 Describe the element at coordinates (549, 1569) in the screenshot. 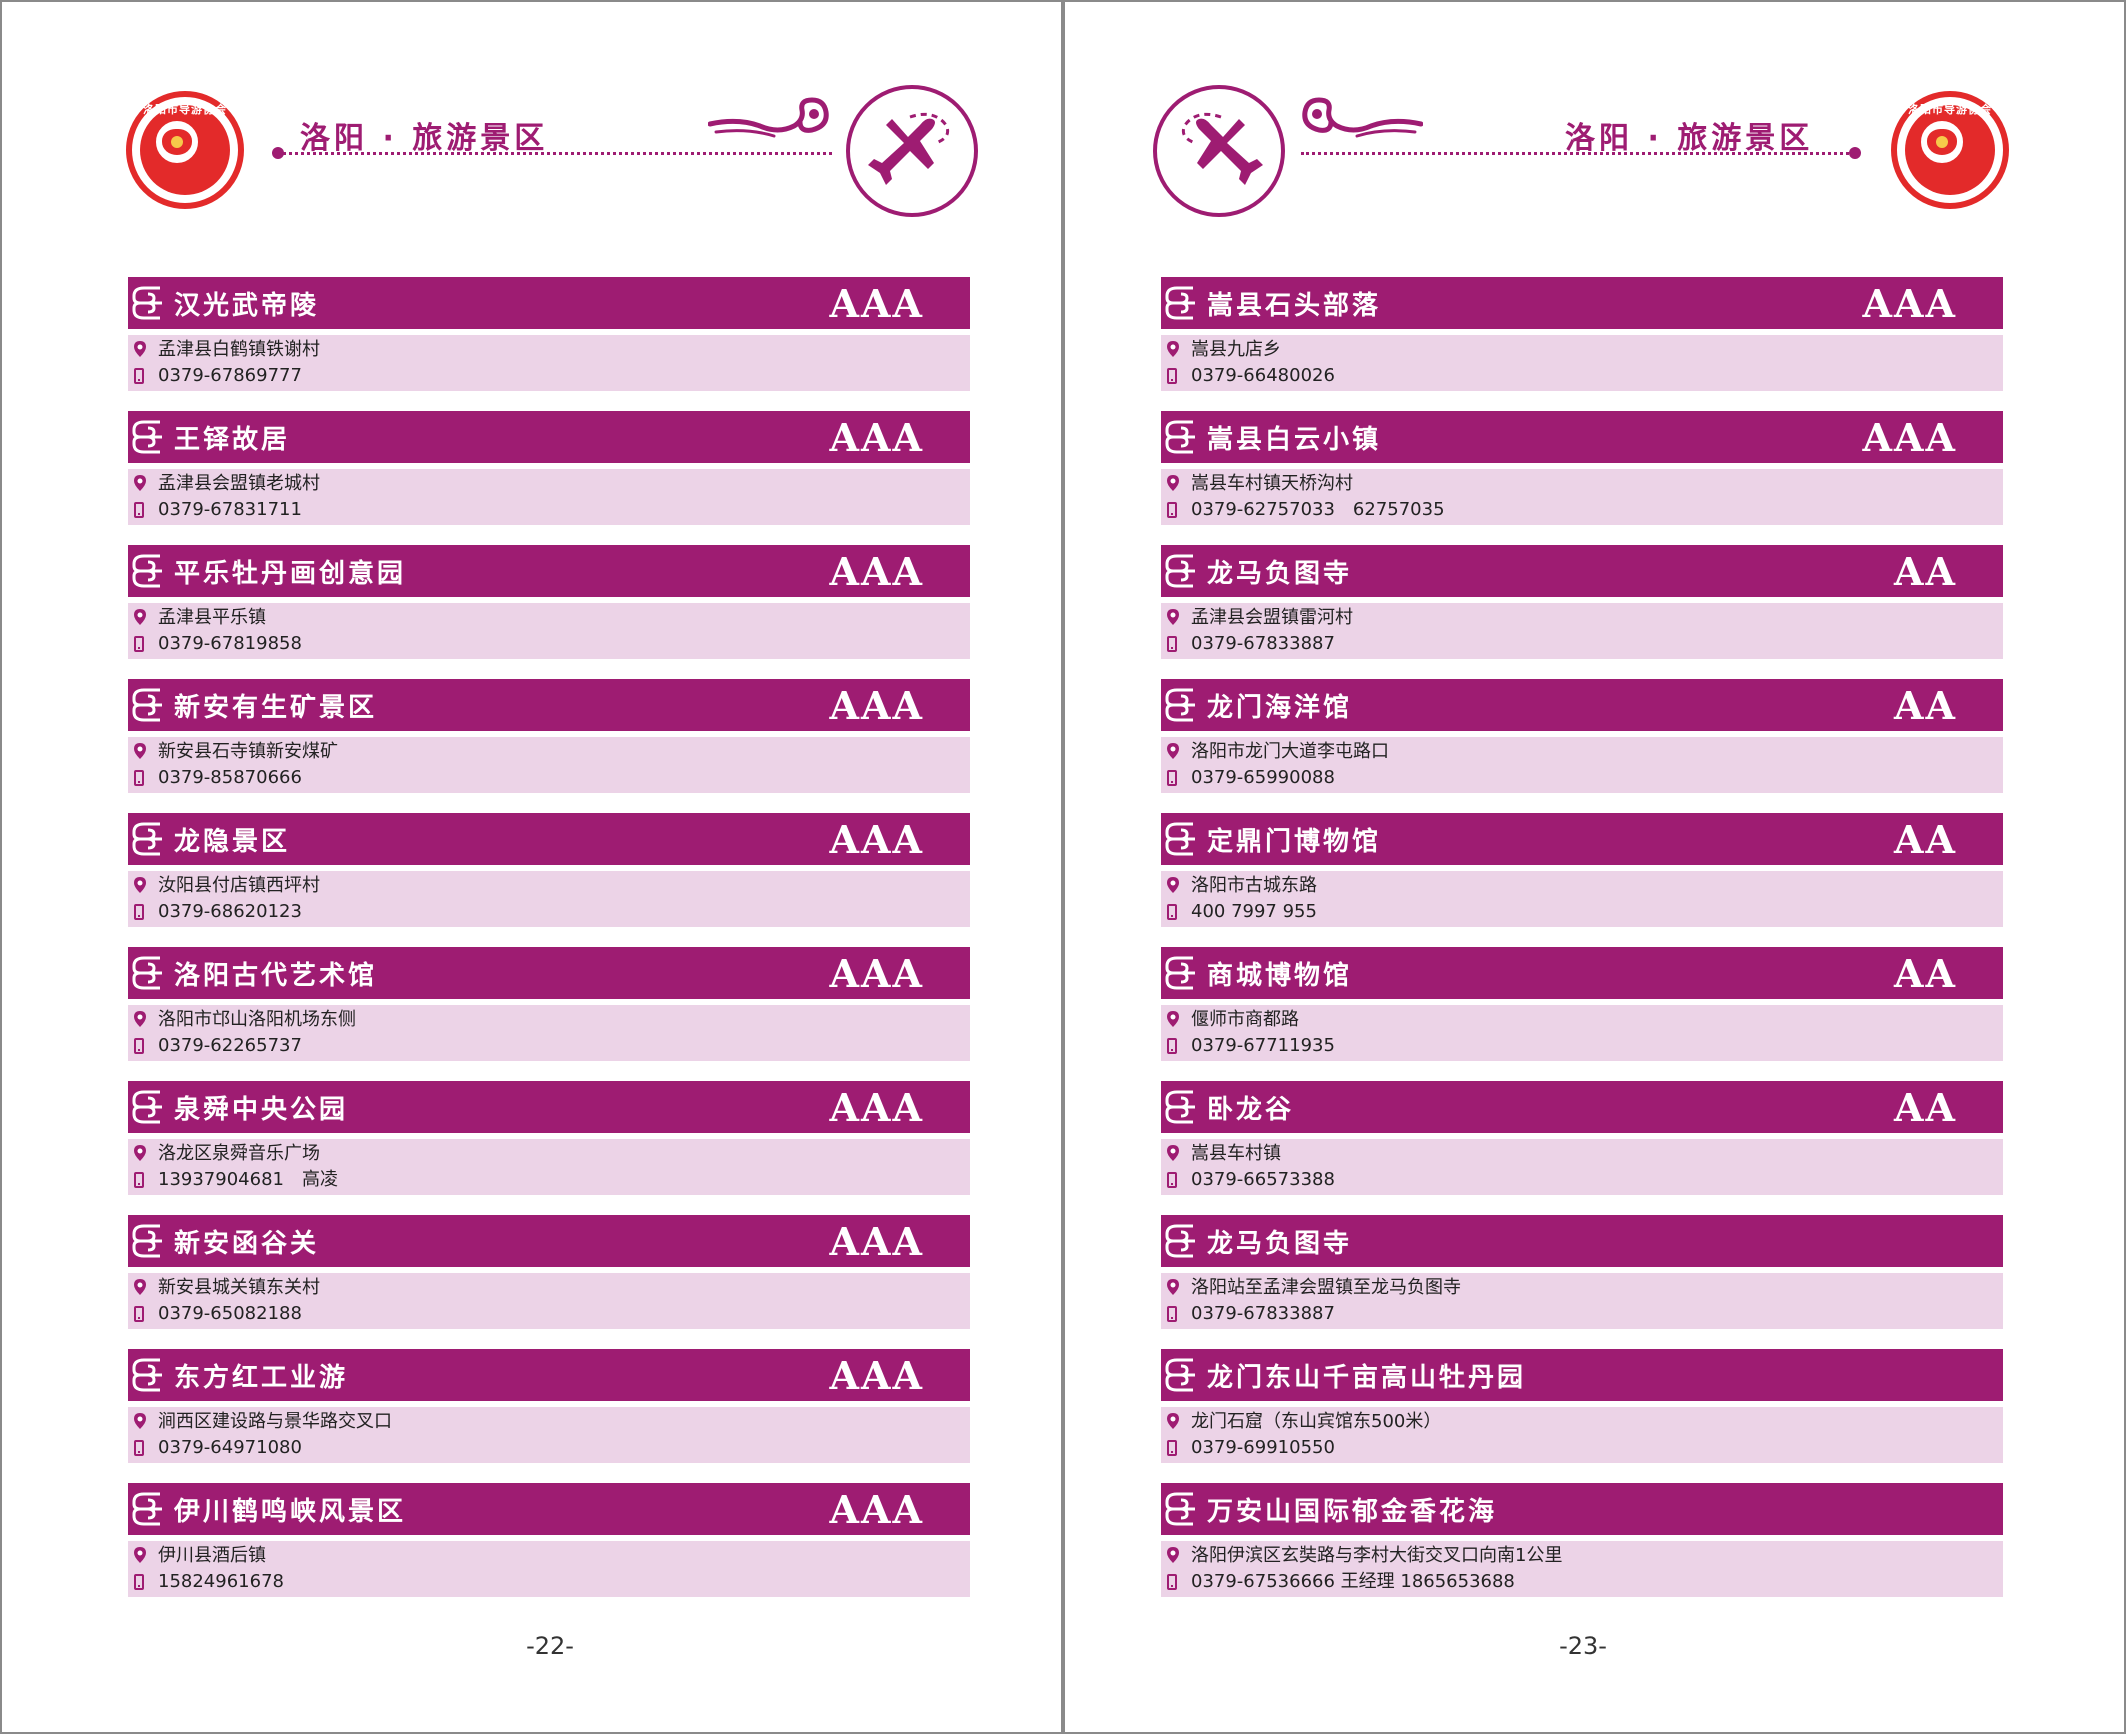

I see `attraction-info: 伊川县酒后镇 15824961678` at that location.